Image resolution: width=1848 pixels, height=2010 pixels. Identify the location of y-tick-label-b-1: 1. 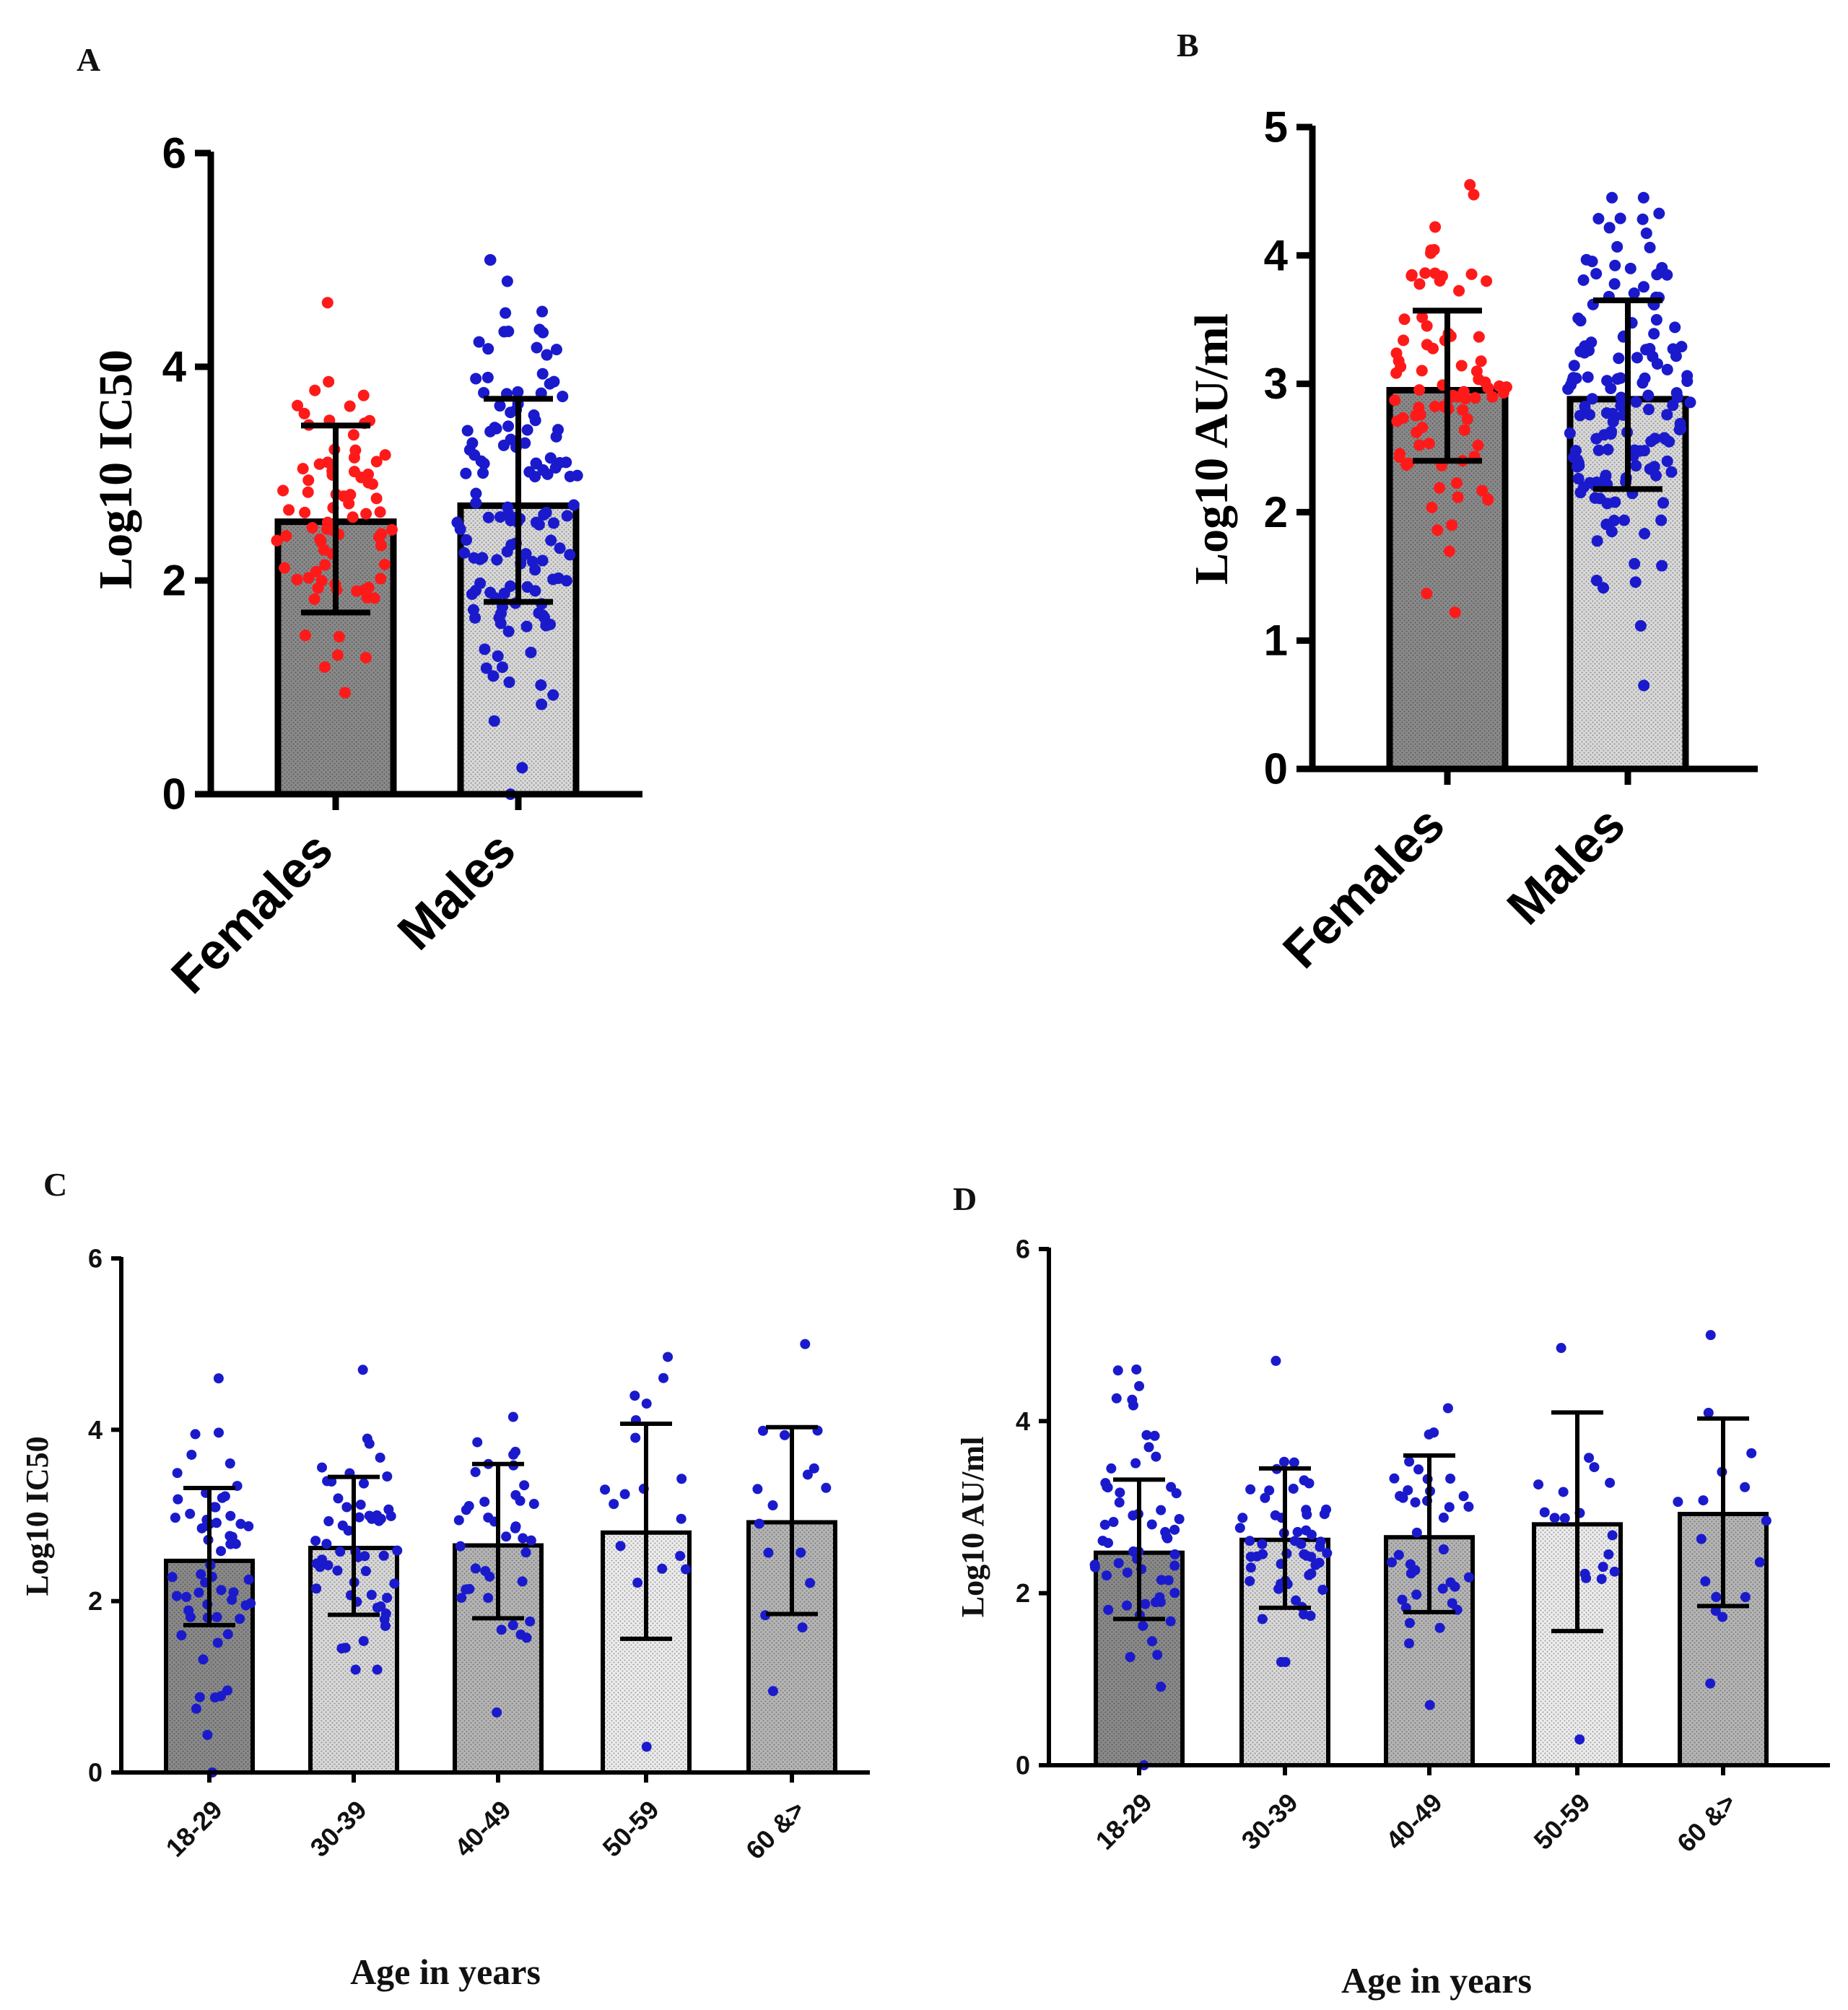
(1276, 641).